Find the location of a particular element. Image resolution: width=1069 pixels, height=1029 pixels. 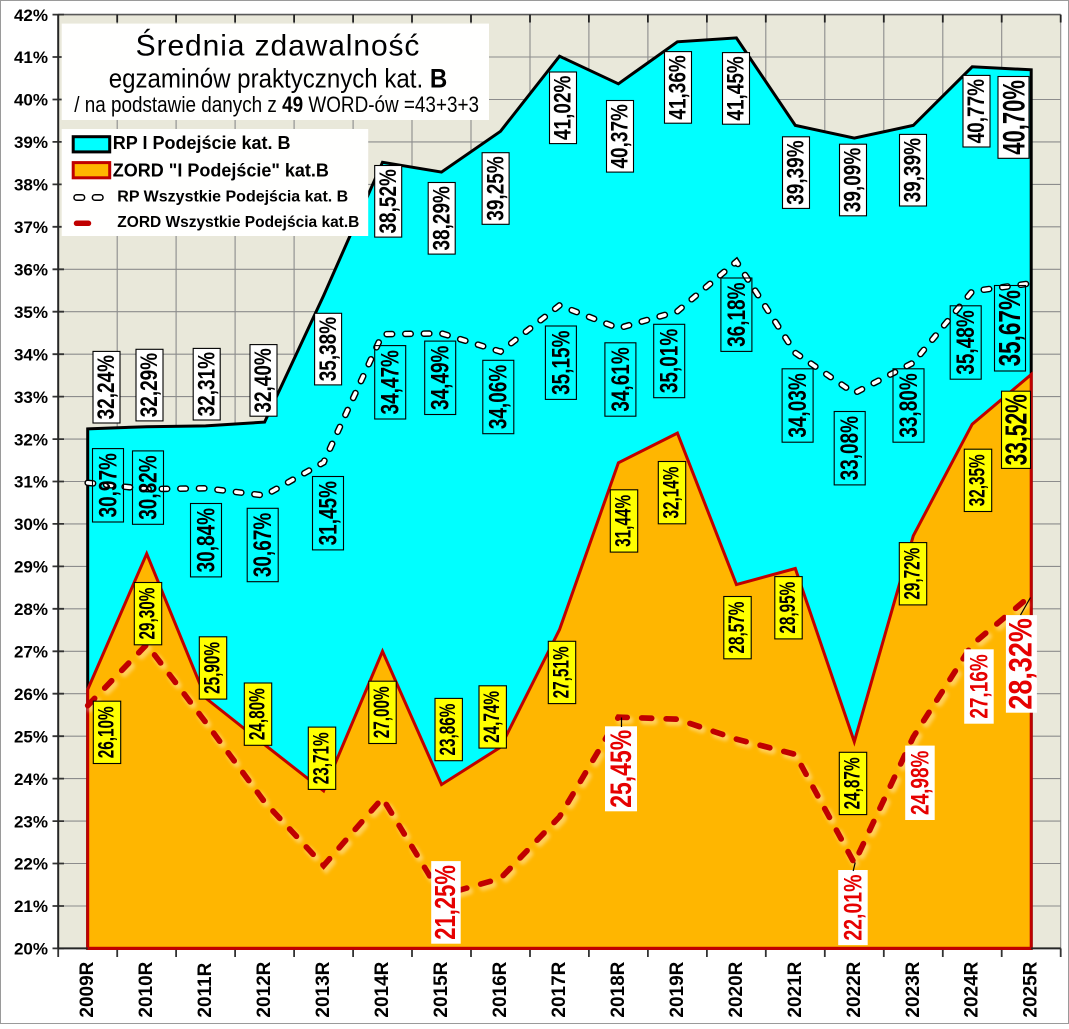

svg-text: 39,09% is located at coordinates (853, 180).